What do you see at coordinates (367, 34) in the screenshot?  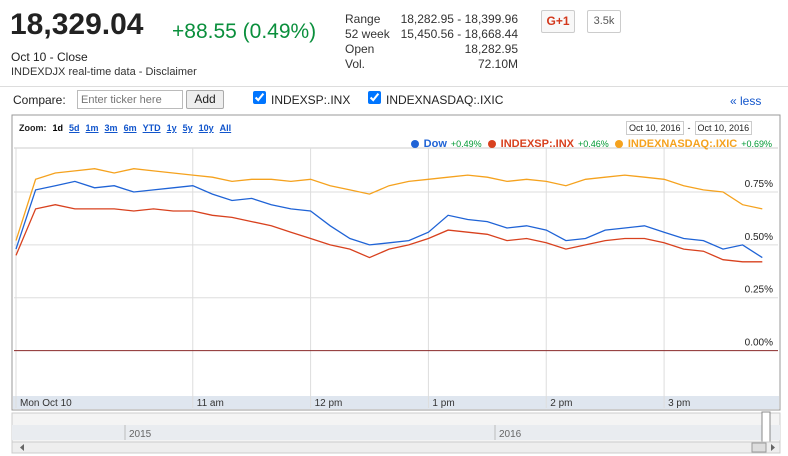 I see `stat-label: 52 week` at bounding box center [367, 34].